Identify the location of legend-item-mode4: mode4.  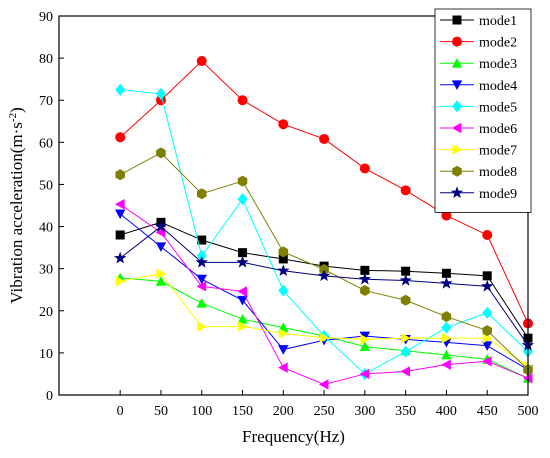
(478, 86).